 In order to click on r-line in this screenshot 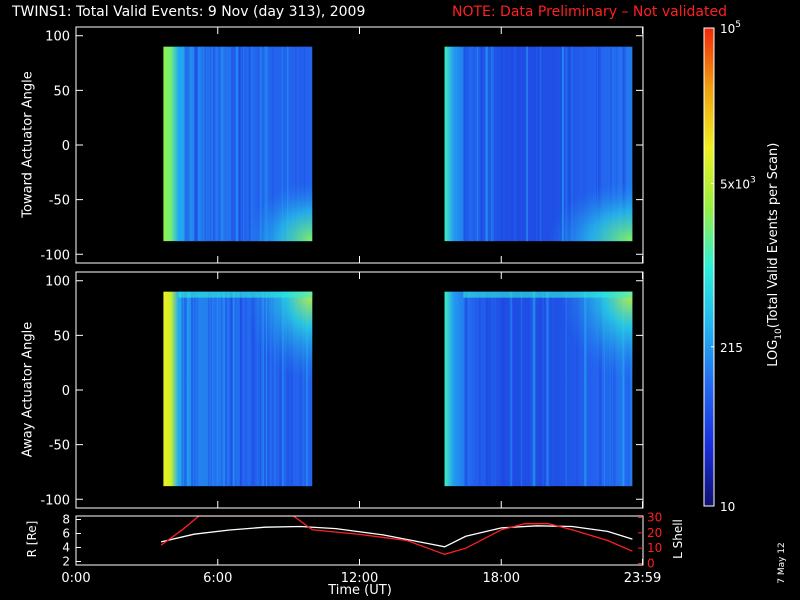, I will do `click(396, 536)`.